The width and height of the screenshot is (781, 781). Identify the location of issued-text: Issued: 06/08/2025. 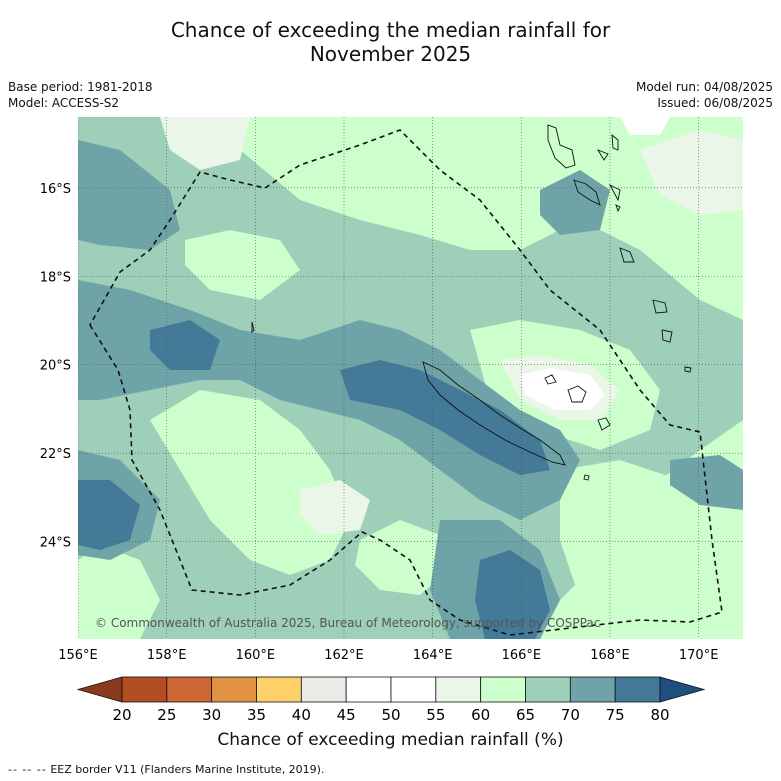
(715, 103).